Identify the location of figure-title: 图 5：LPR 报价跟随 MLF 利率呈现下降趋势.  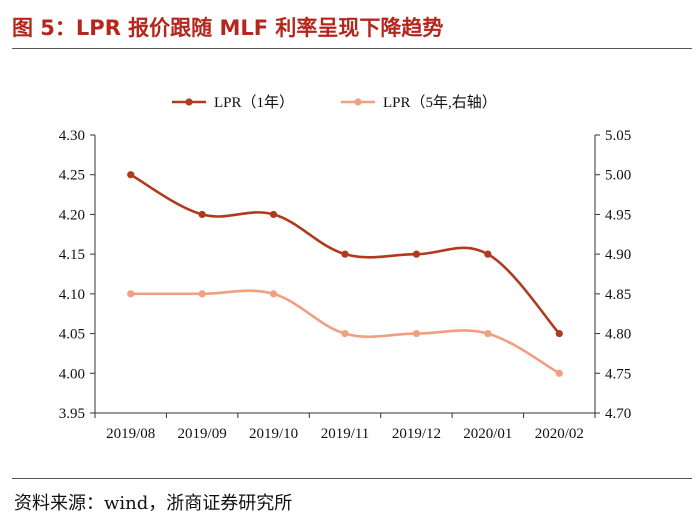
(228, 28).